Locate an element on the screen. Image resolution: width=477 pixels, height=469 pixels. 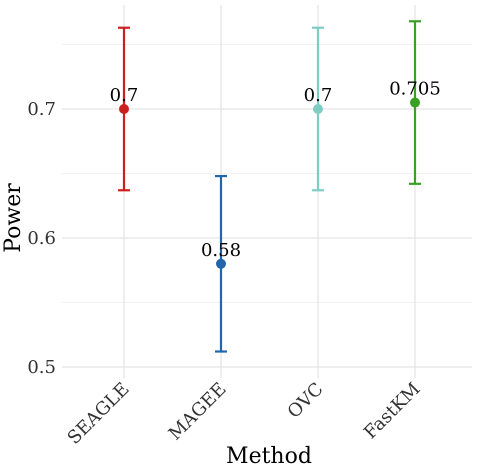
x-tick-label: SEAGLE is located at coordinates (99, 414).